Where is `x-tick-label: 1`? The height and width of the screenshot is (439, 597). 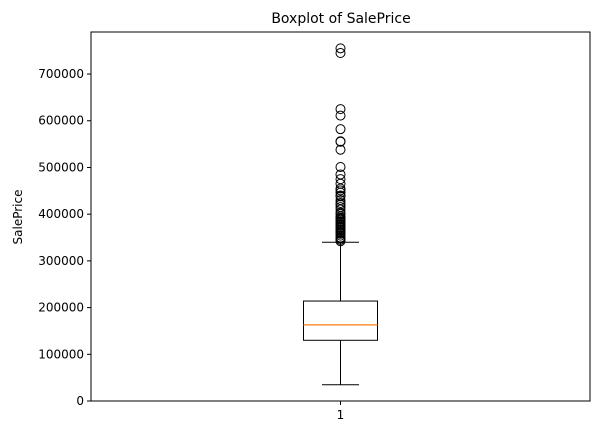
x-tick-label: 1 is located at coordinates (341, 415).